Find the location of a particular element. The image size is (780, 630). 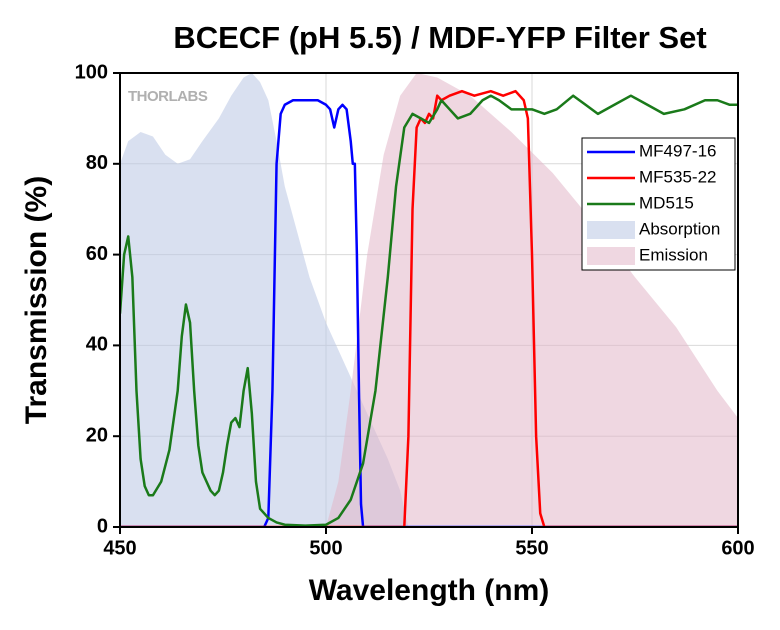

watermark: THORLABS is located at coordinates (168, 96).